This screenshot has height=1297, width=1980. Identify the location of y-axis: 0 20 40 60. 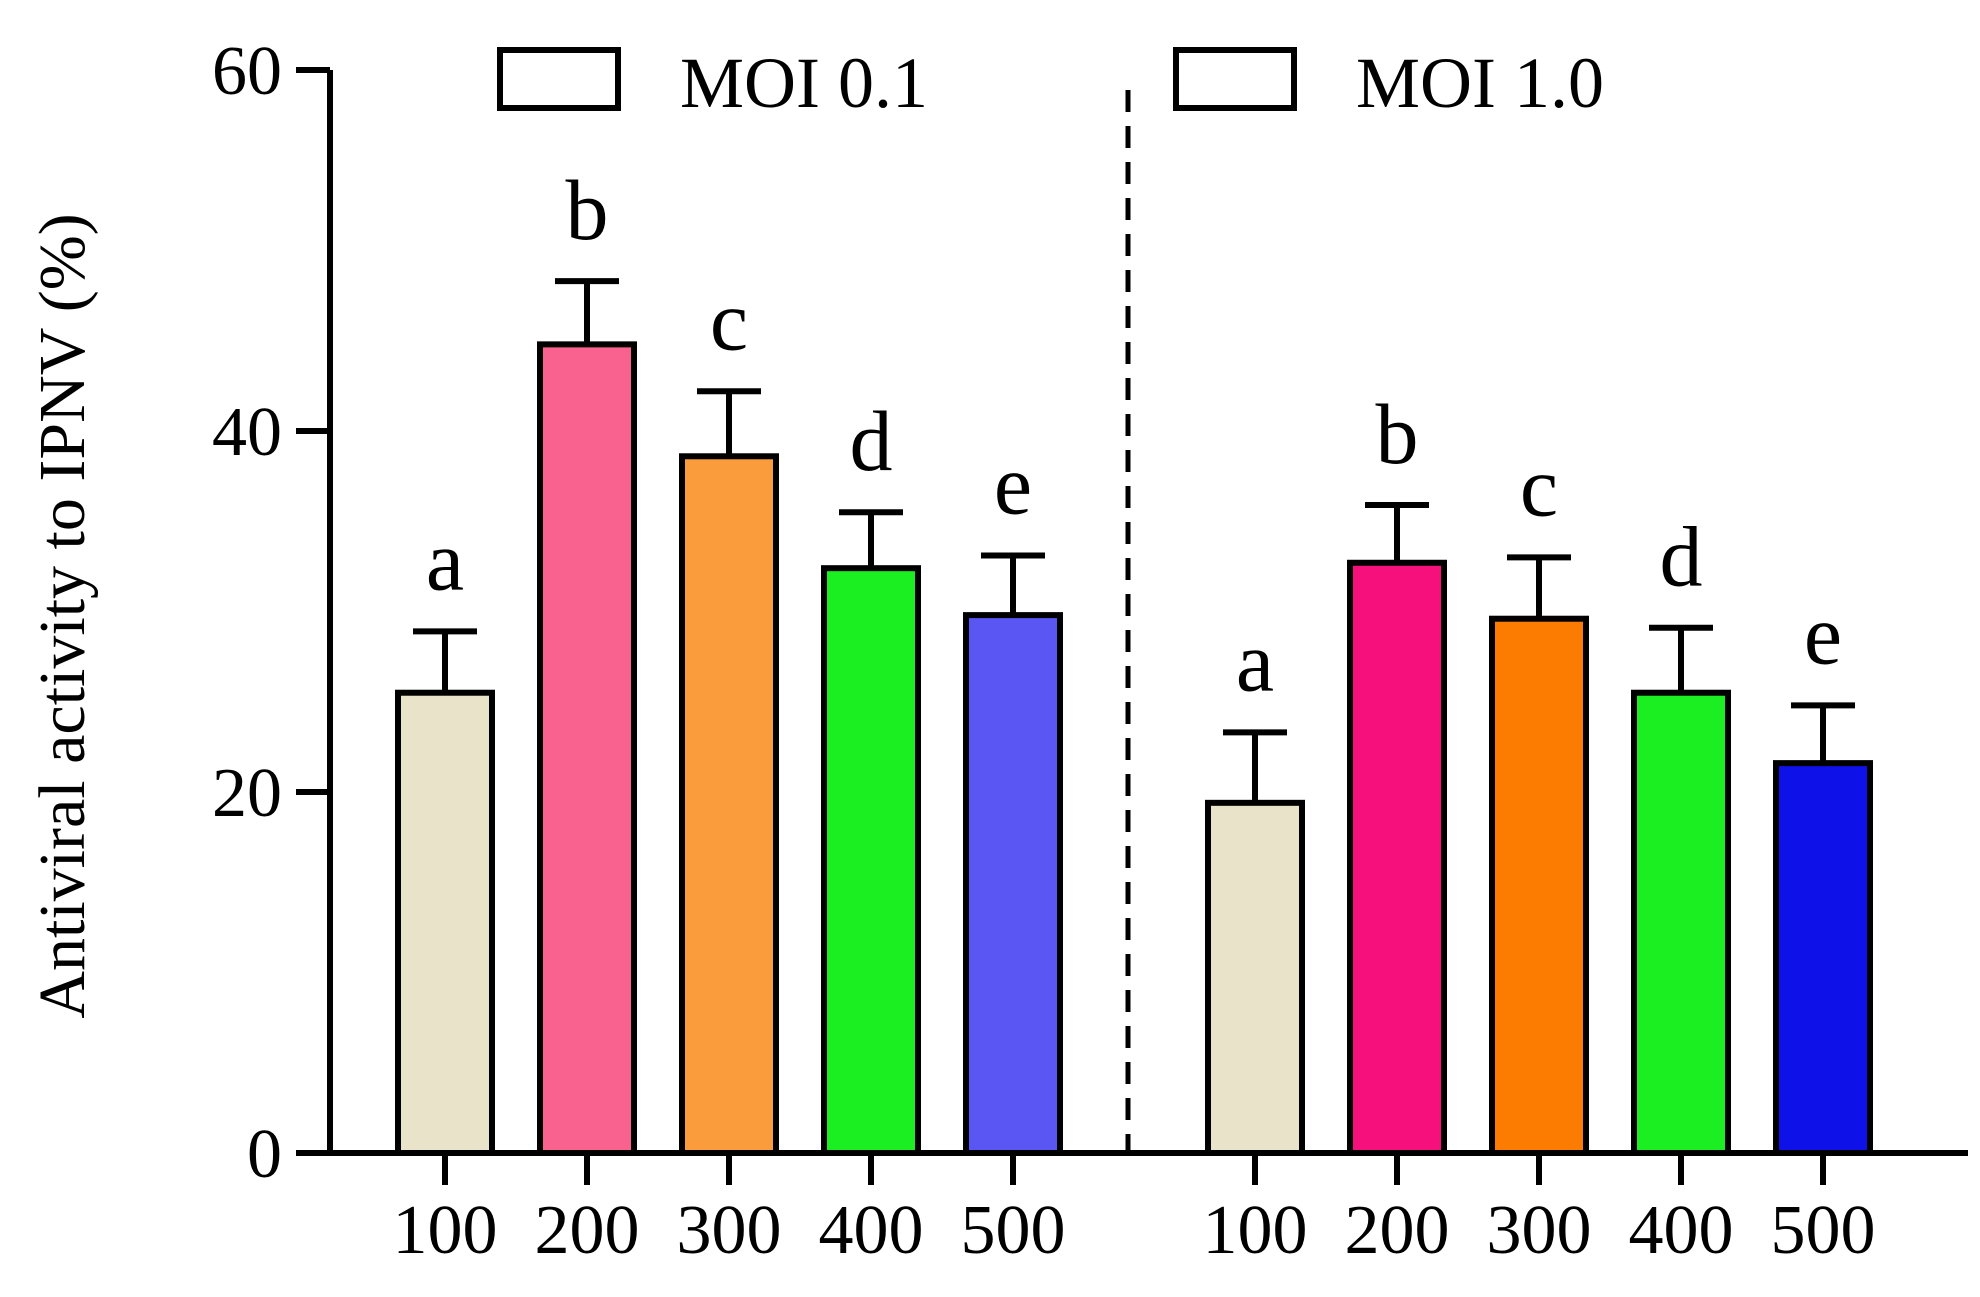
(272, 613).